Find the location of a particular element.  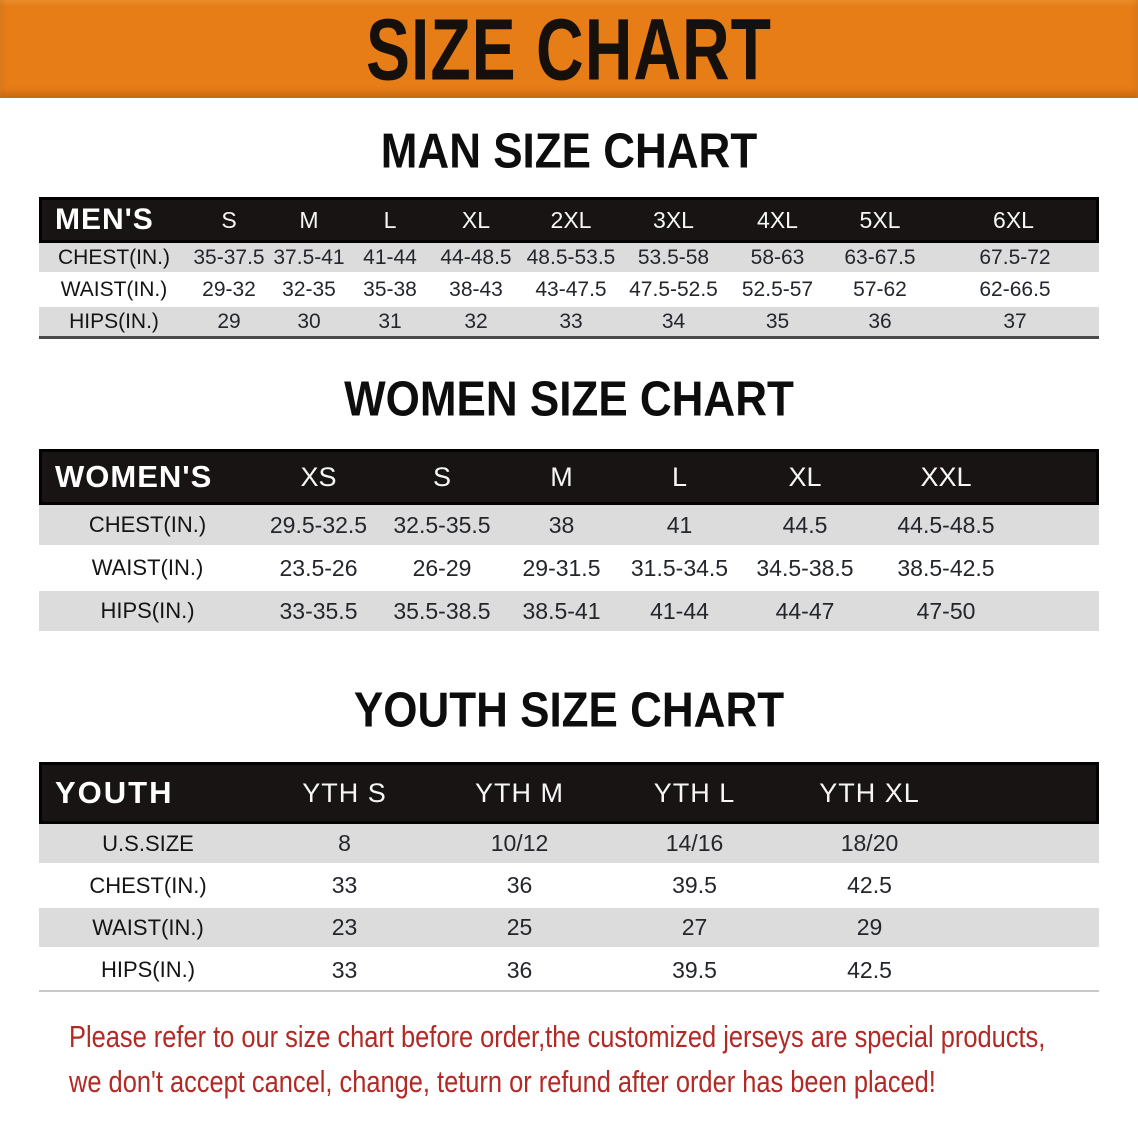

youth-ussize-row: U.S.SIZE 8 10/12 14/16 18/20 is located at coordinates (569, 845).